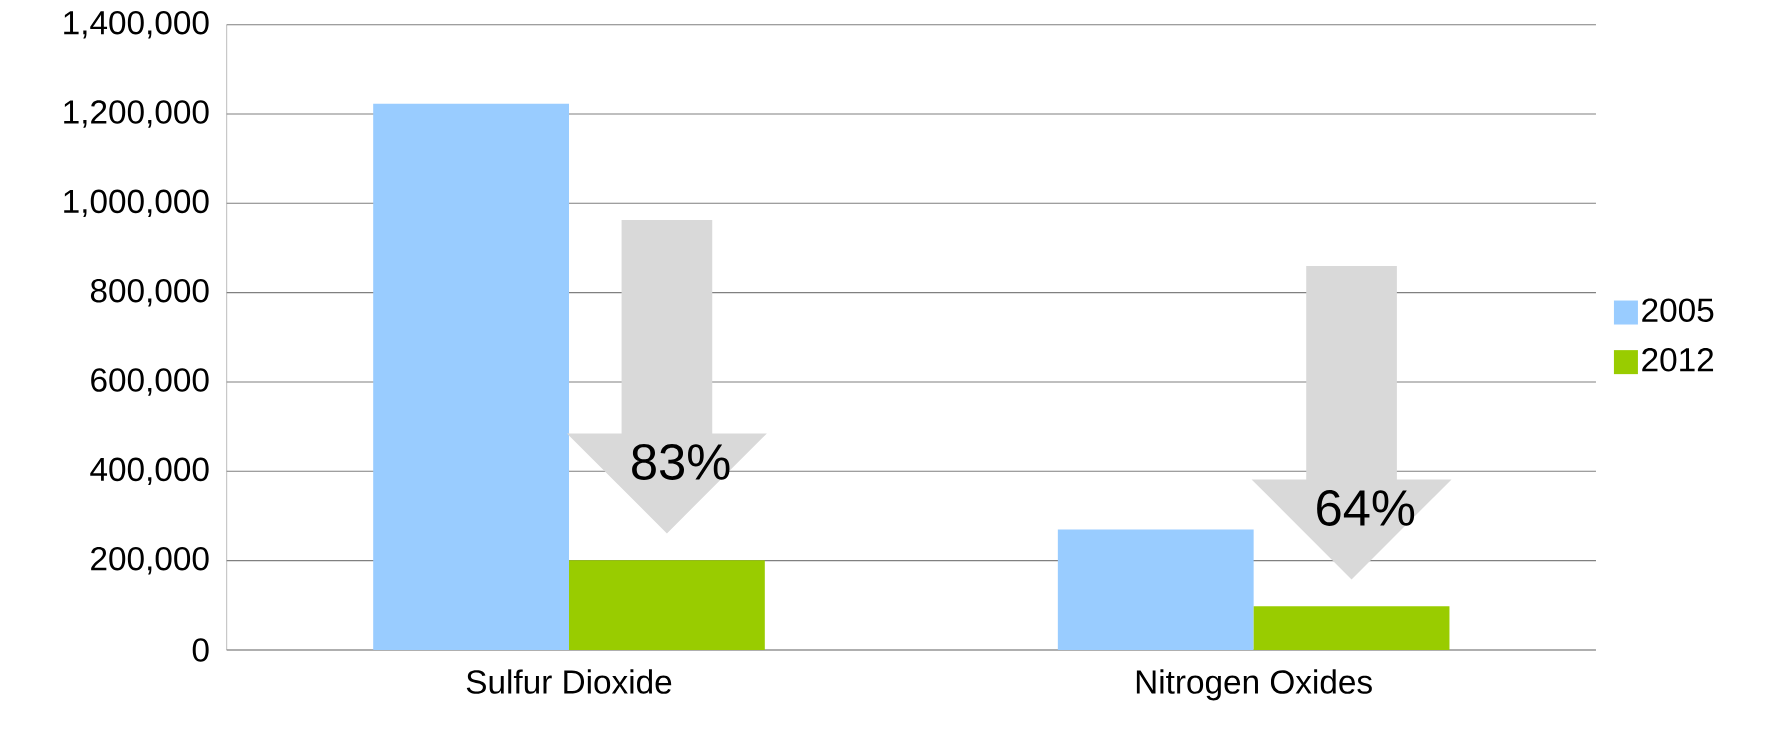 Image resolution: width=1782 pixels, height=738 pixels. What do you see at coordinates (136, 114) in the screenshot?
I see `y-tick-label: 1,200,000` at bounding box center [136, 114].